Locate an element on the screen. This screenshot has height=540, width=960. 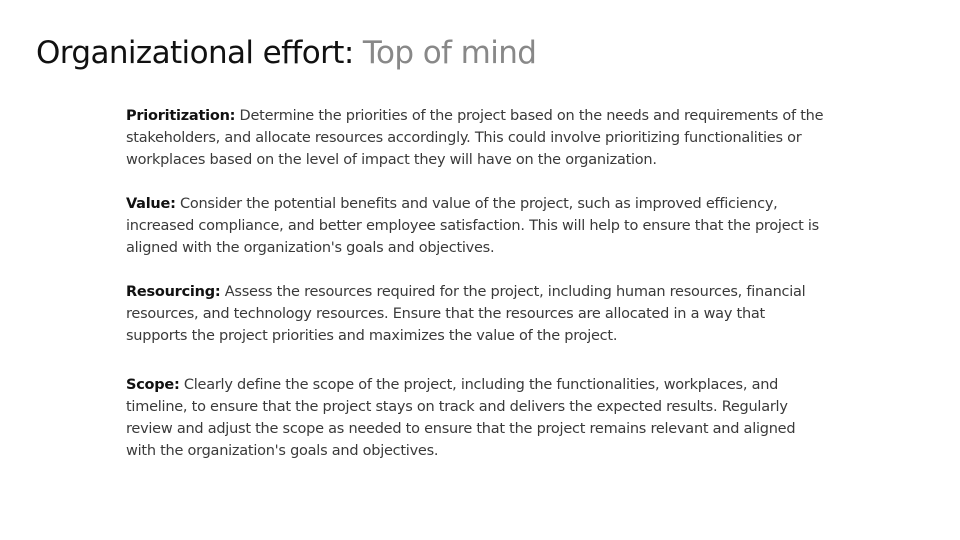
slide-title: Organizational effort: Top of mind is located at coordinates (286, 53).